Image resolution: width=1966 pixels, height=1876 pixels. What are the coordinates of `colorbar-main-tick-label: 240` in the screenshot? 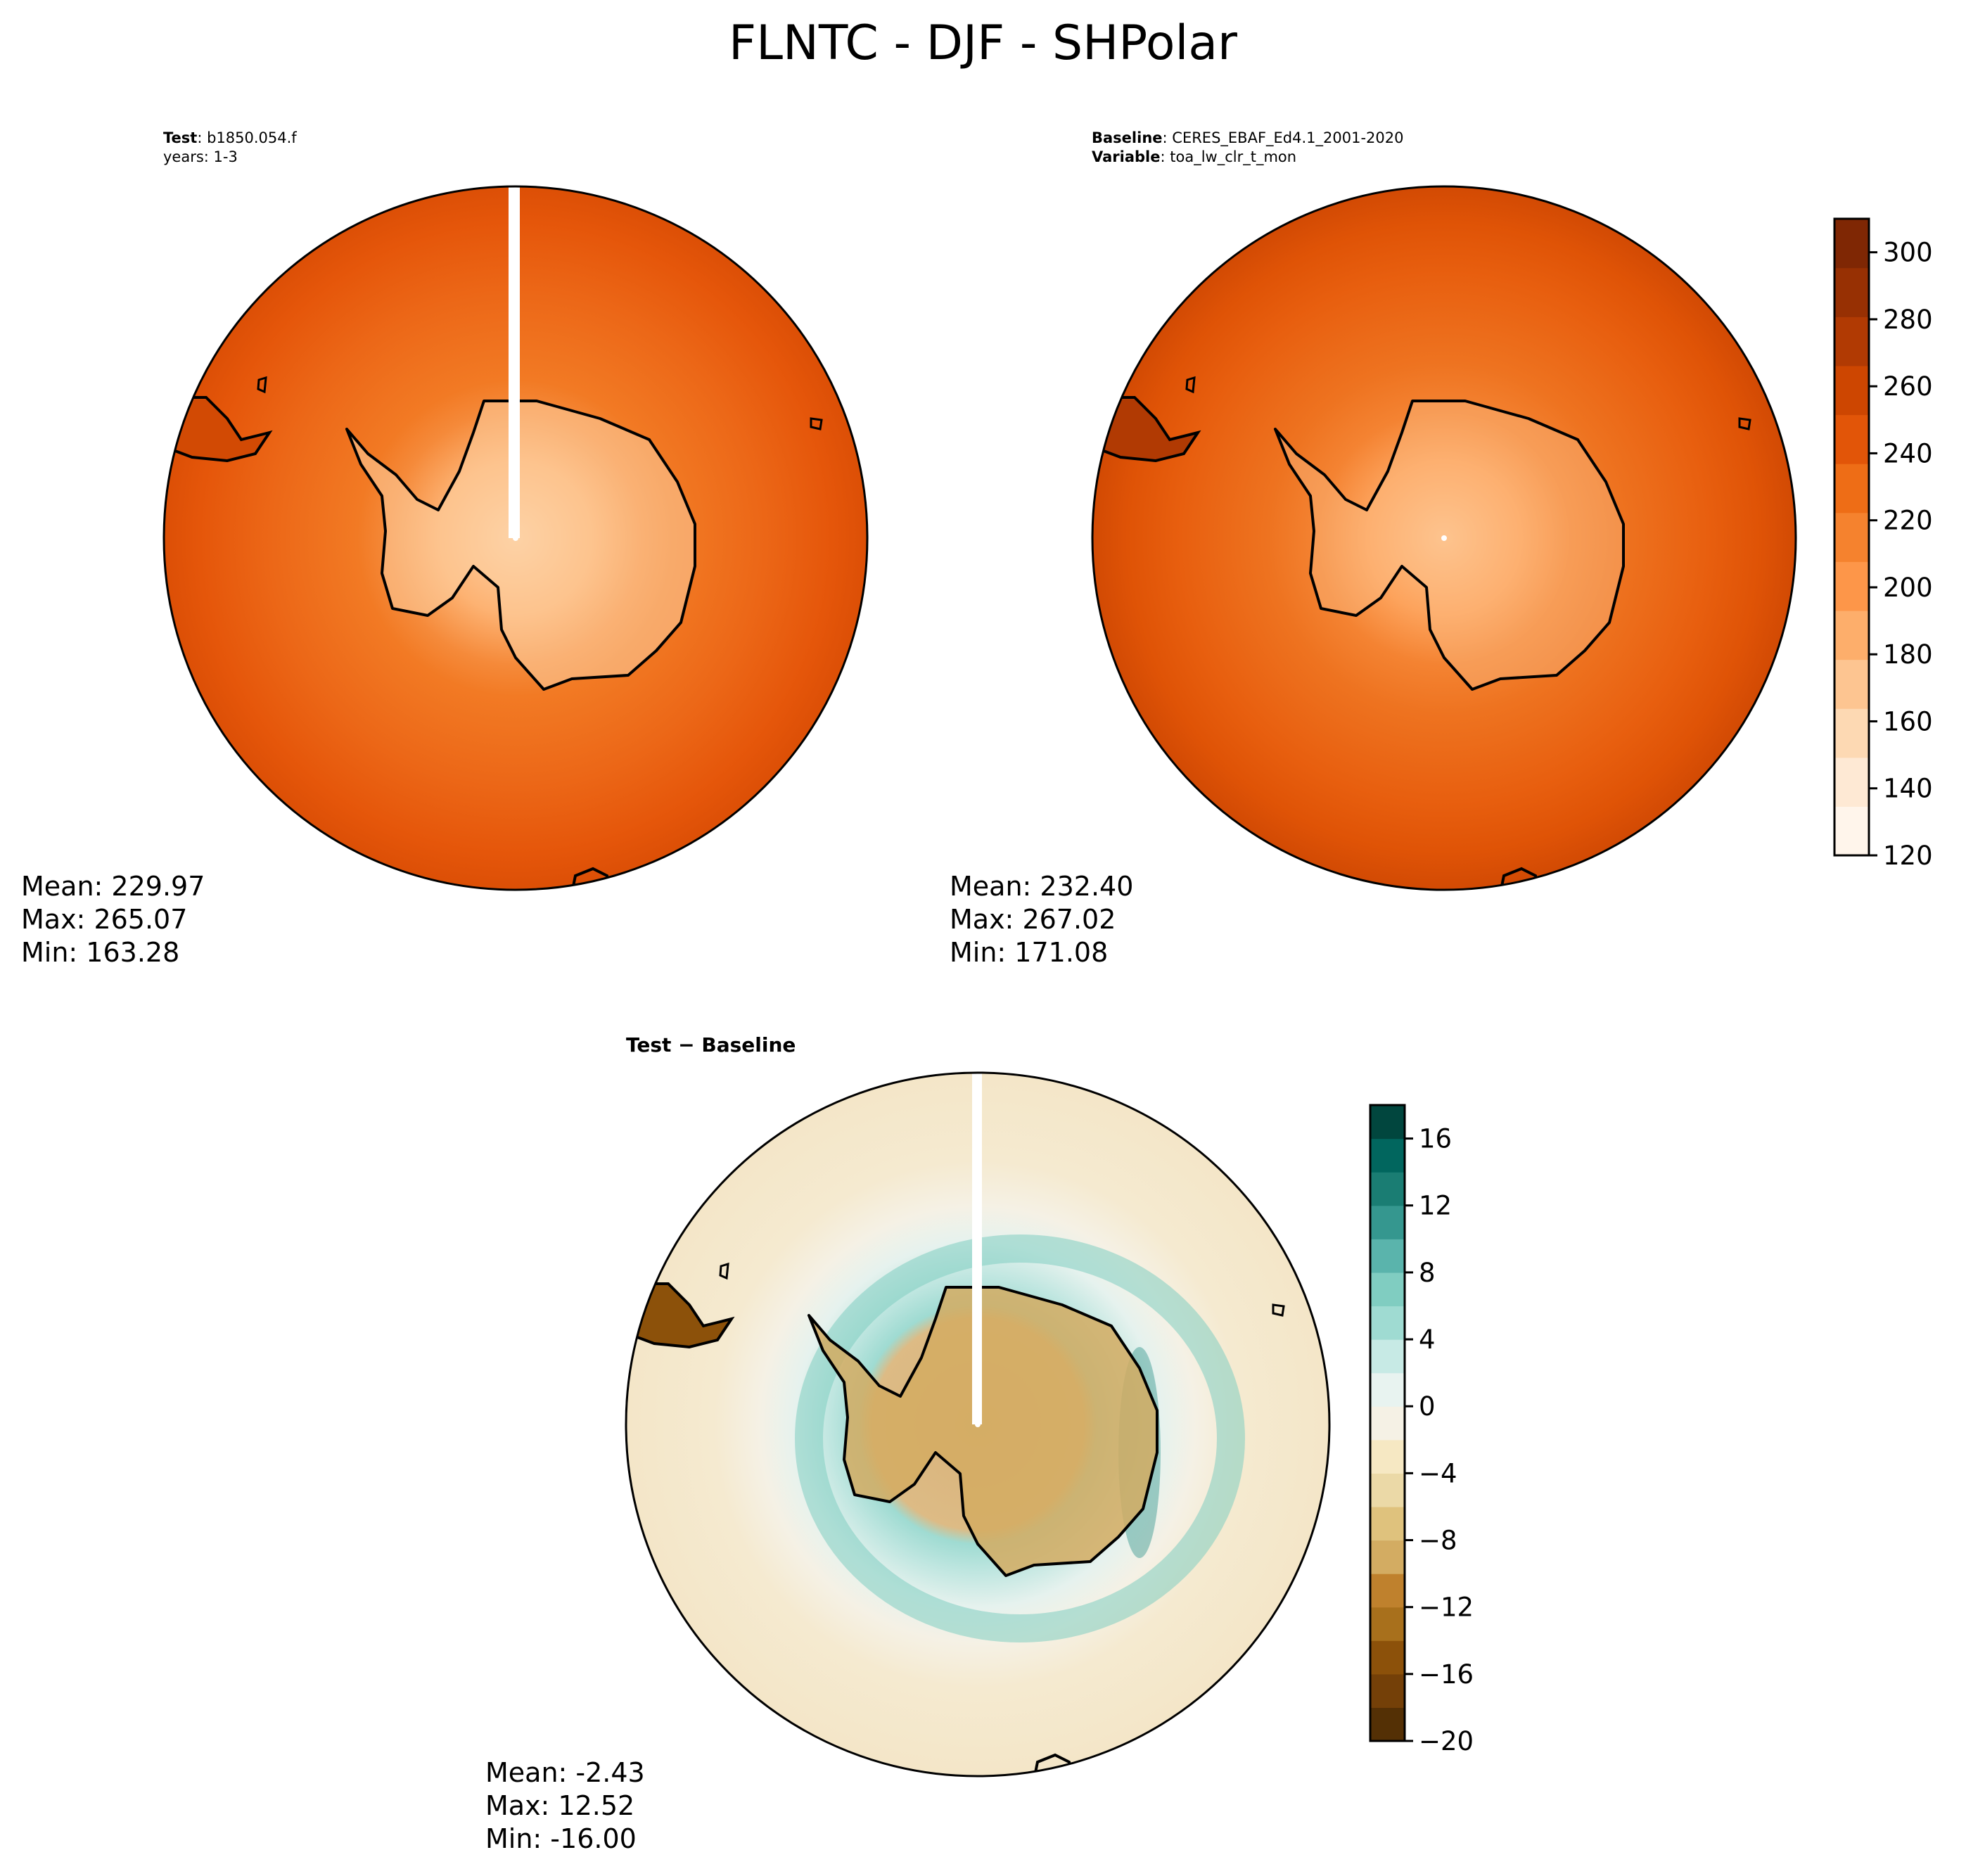 It's located at (1908, 453).